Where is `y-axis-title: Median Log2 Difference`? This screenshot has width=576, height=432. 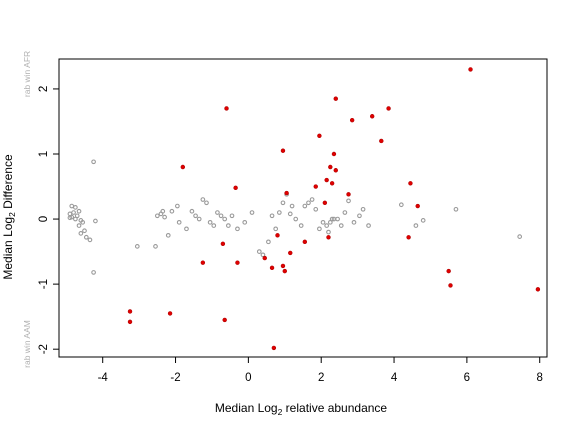
y-axis-title: Median Log2 Difference is located at coordinates (9, 217).